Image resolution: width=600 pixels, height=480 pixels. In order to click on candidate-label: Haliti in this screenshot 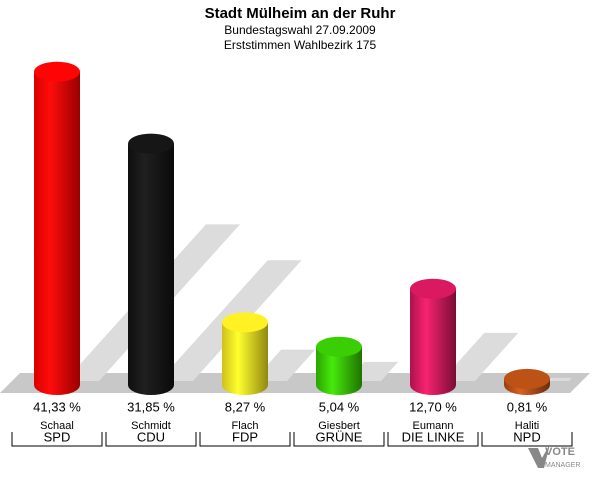, I will do `click(527, 426)`.